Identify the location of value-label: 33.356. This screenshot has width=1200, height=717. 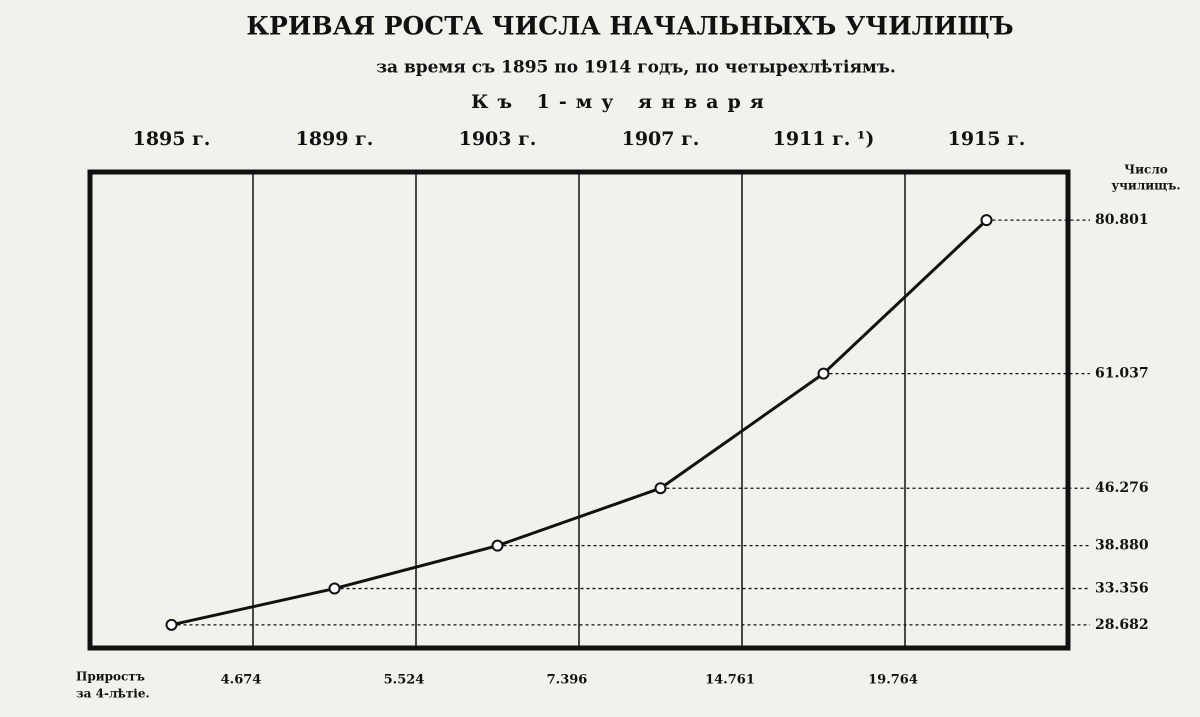
(1122, 589).